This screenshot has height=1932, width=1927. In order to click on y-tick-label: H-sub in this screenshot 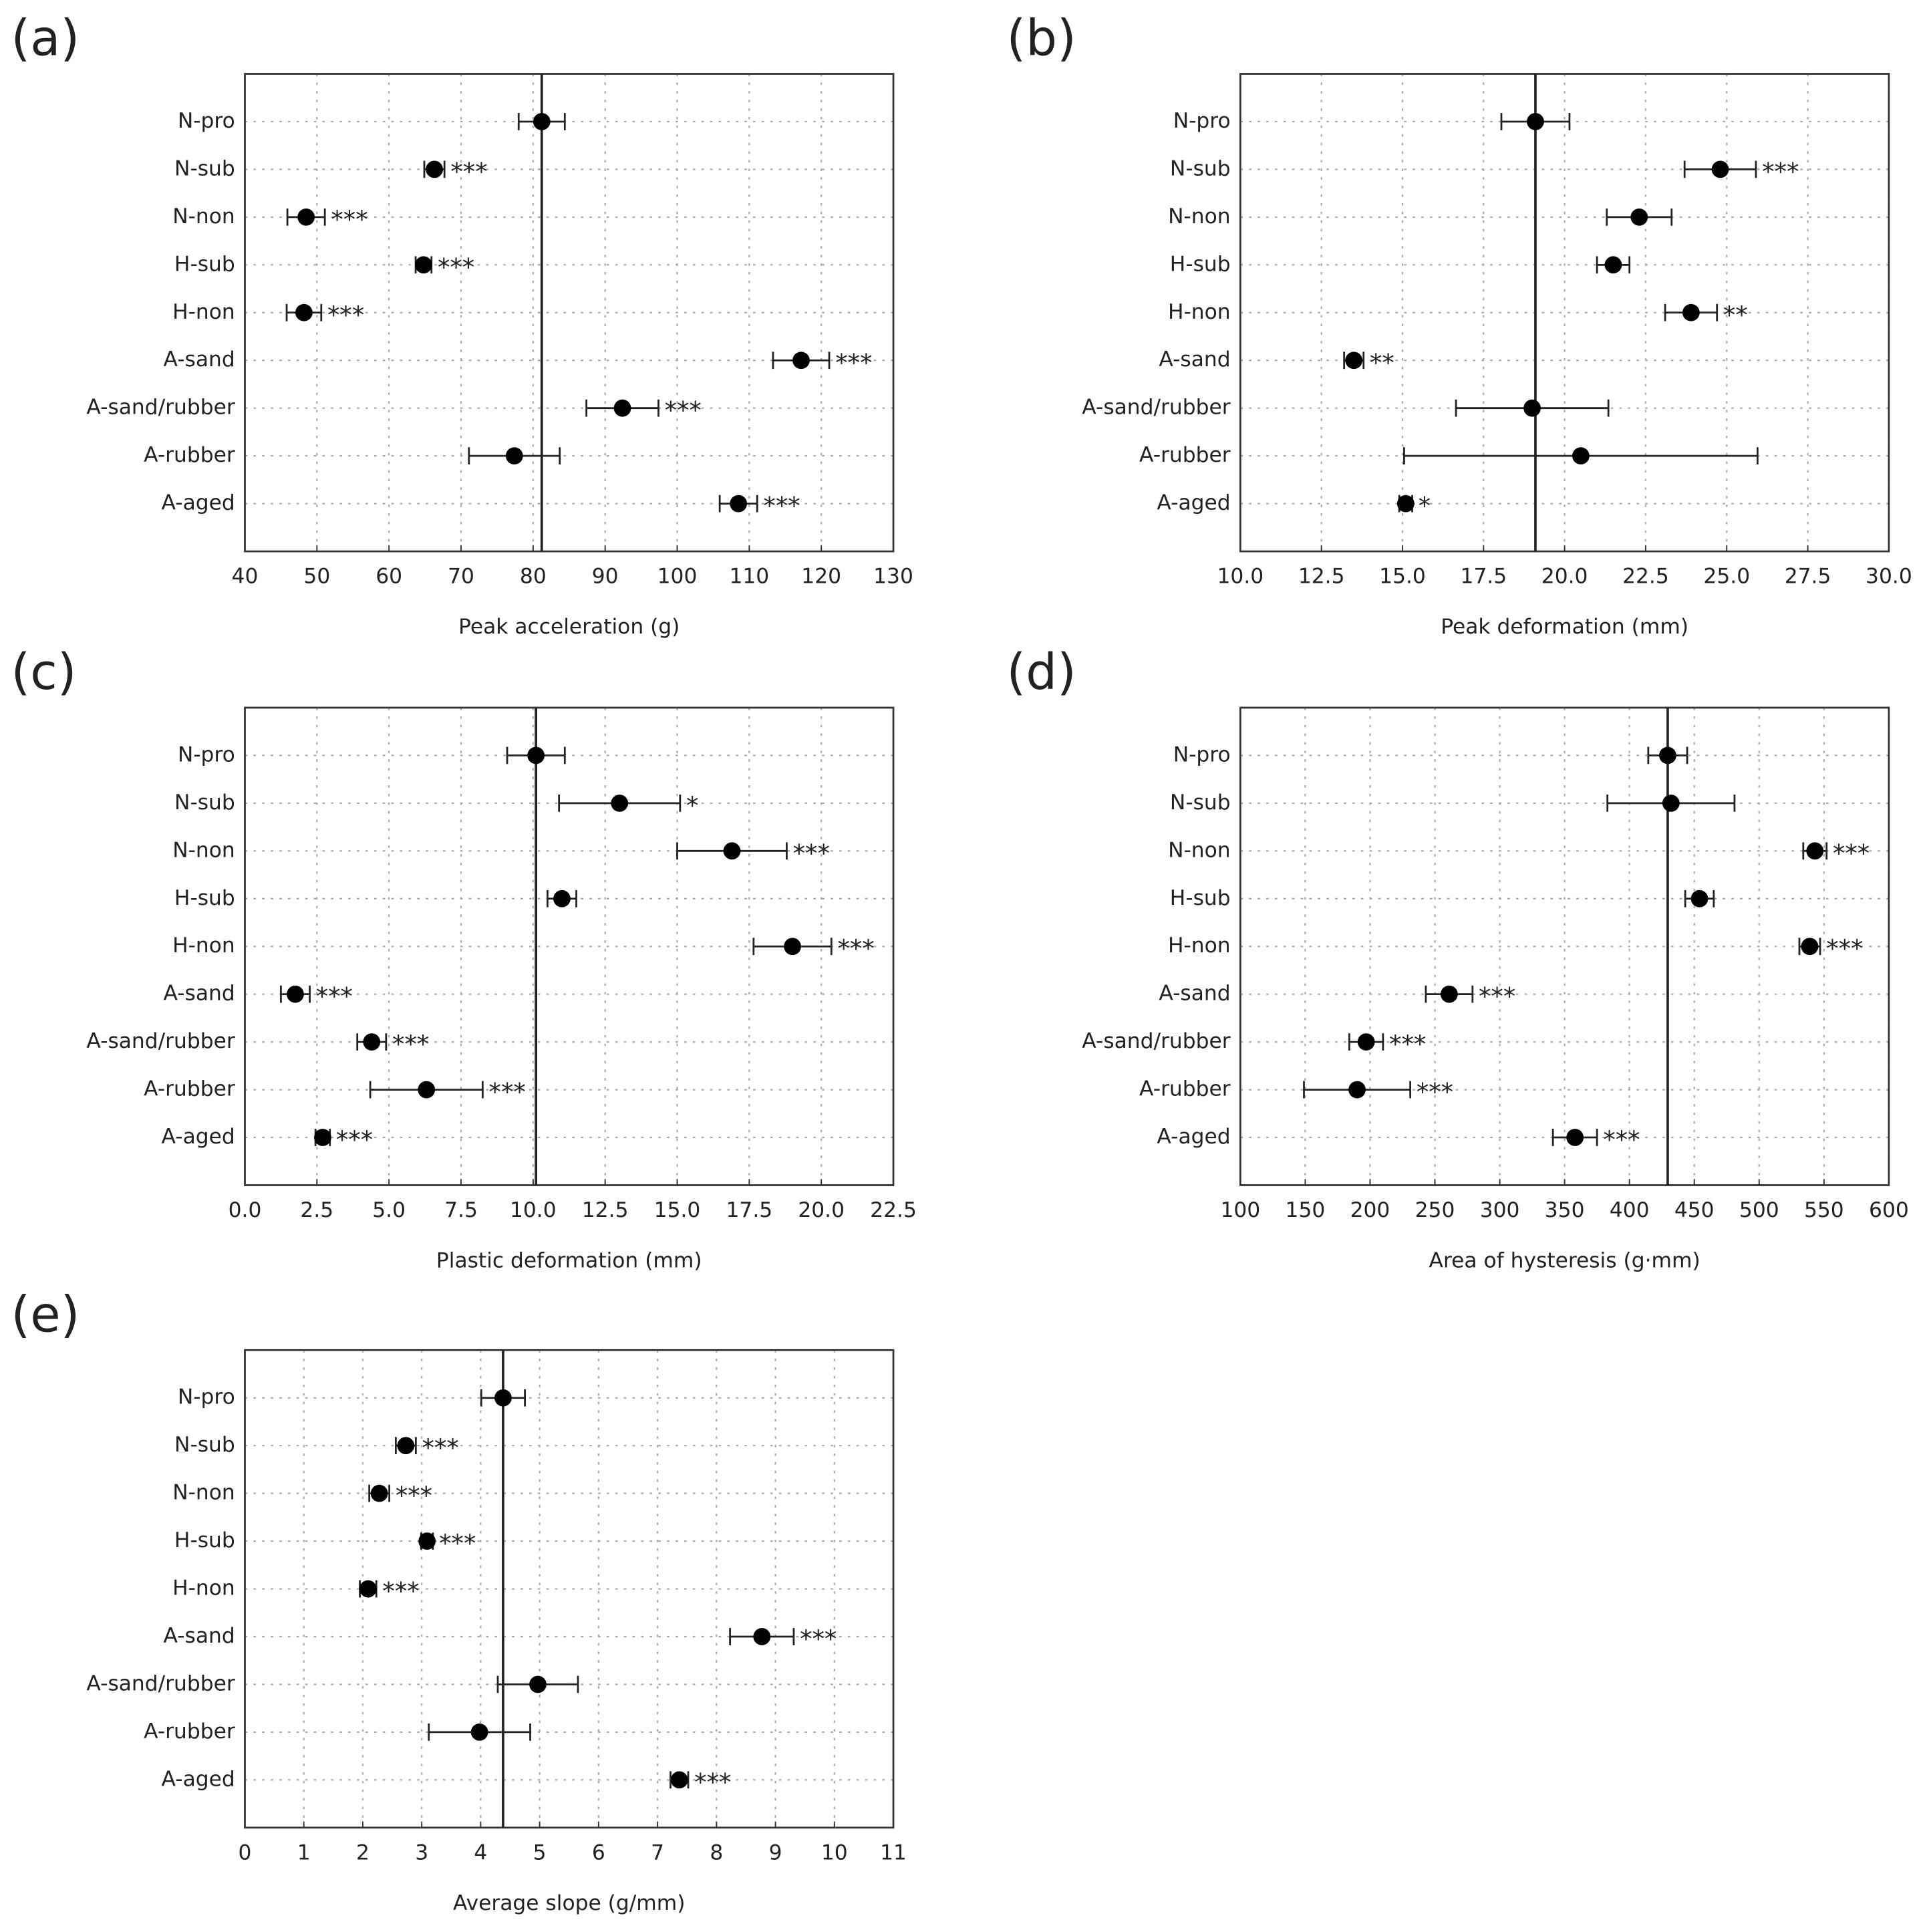, I will do `click(1200, 898)`.